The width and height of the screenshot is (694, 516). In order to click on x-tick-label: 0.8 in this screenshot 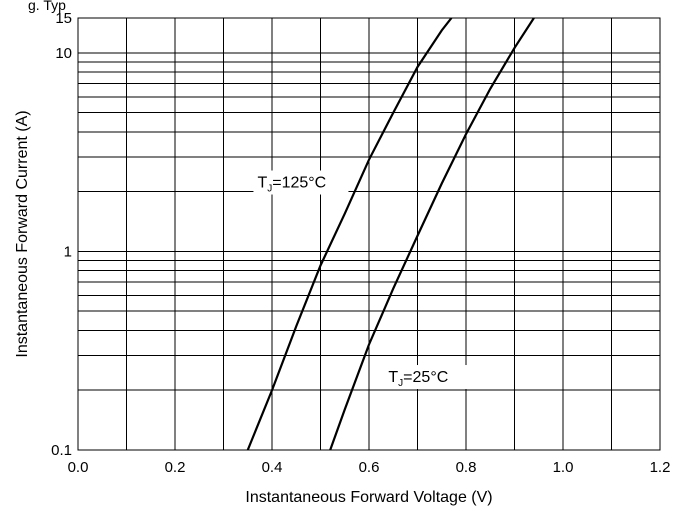, I will do `click(466, 467)`.